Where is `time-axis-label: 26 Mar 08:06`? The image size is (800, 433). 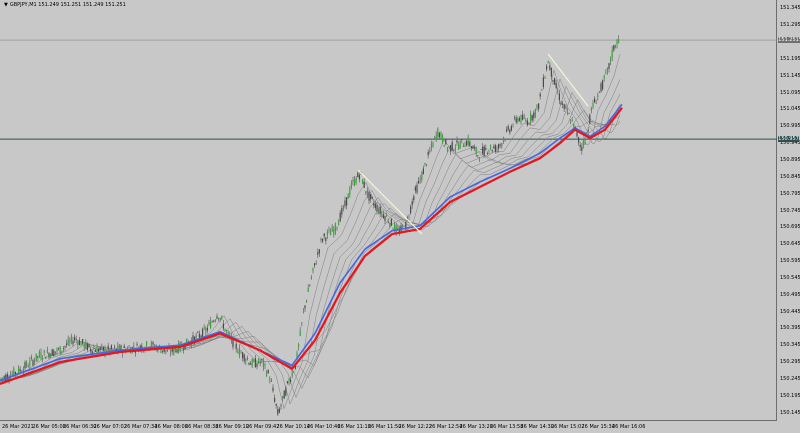 time-axis-label: 26 Mar 08:06 is located at coordinates (171, 427).